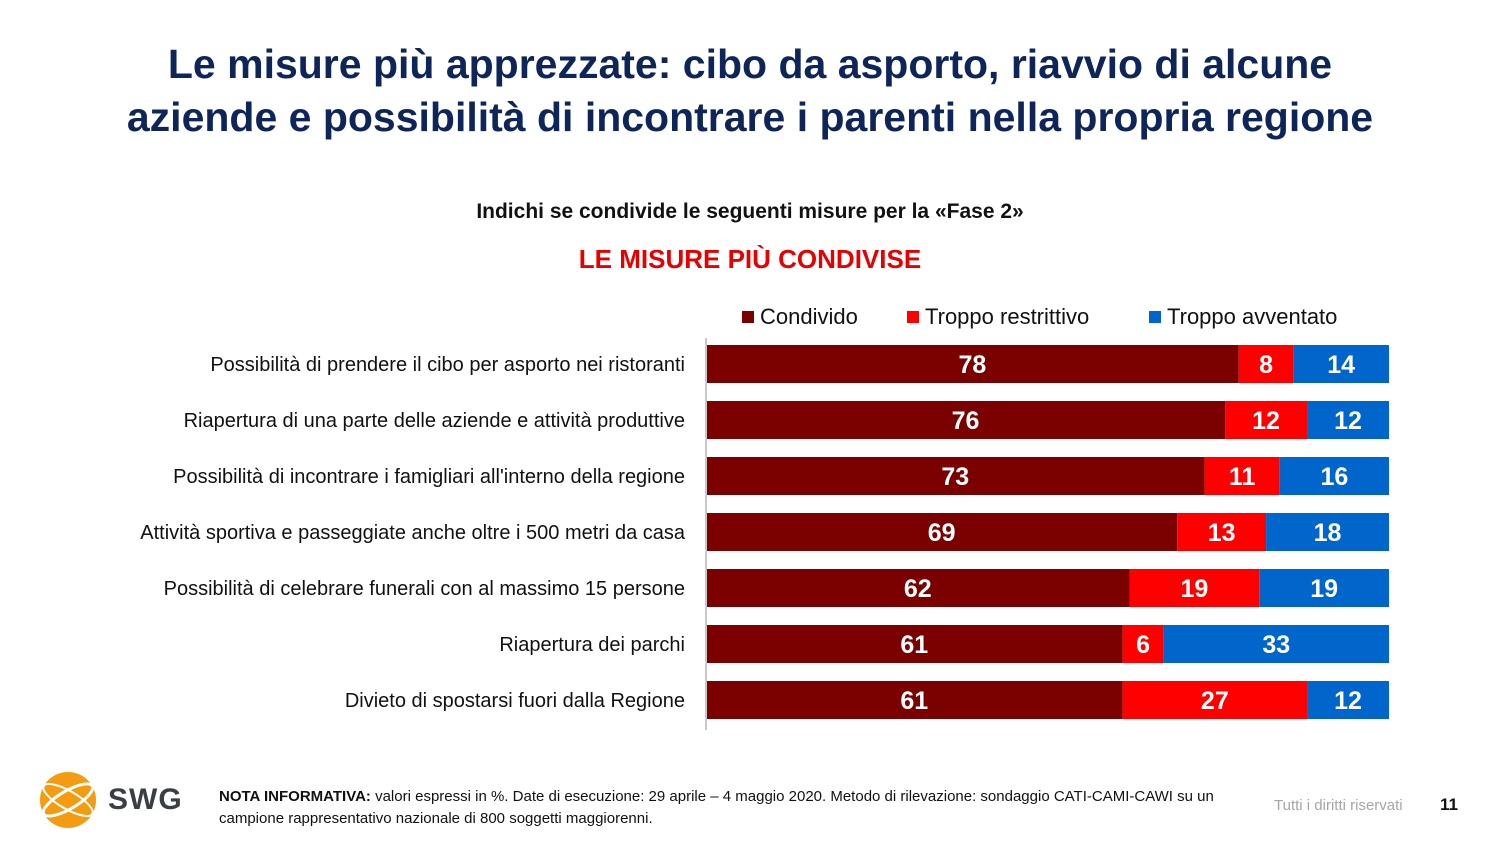  I want to click on data-label: 78, so click(972, 365).